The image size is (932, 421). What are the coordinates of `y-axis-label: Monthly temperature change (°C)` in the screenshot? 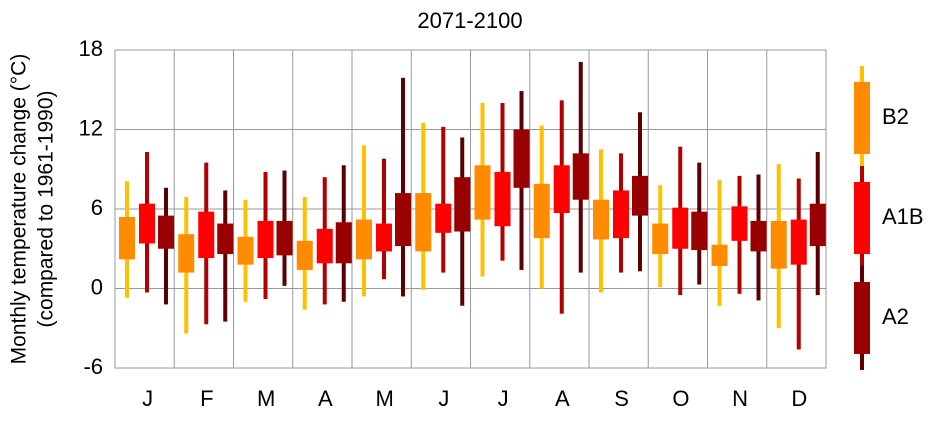 It's located at (19, 209).